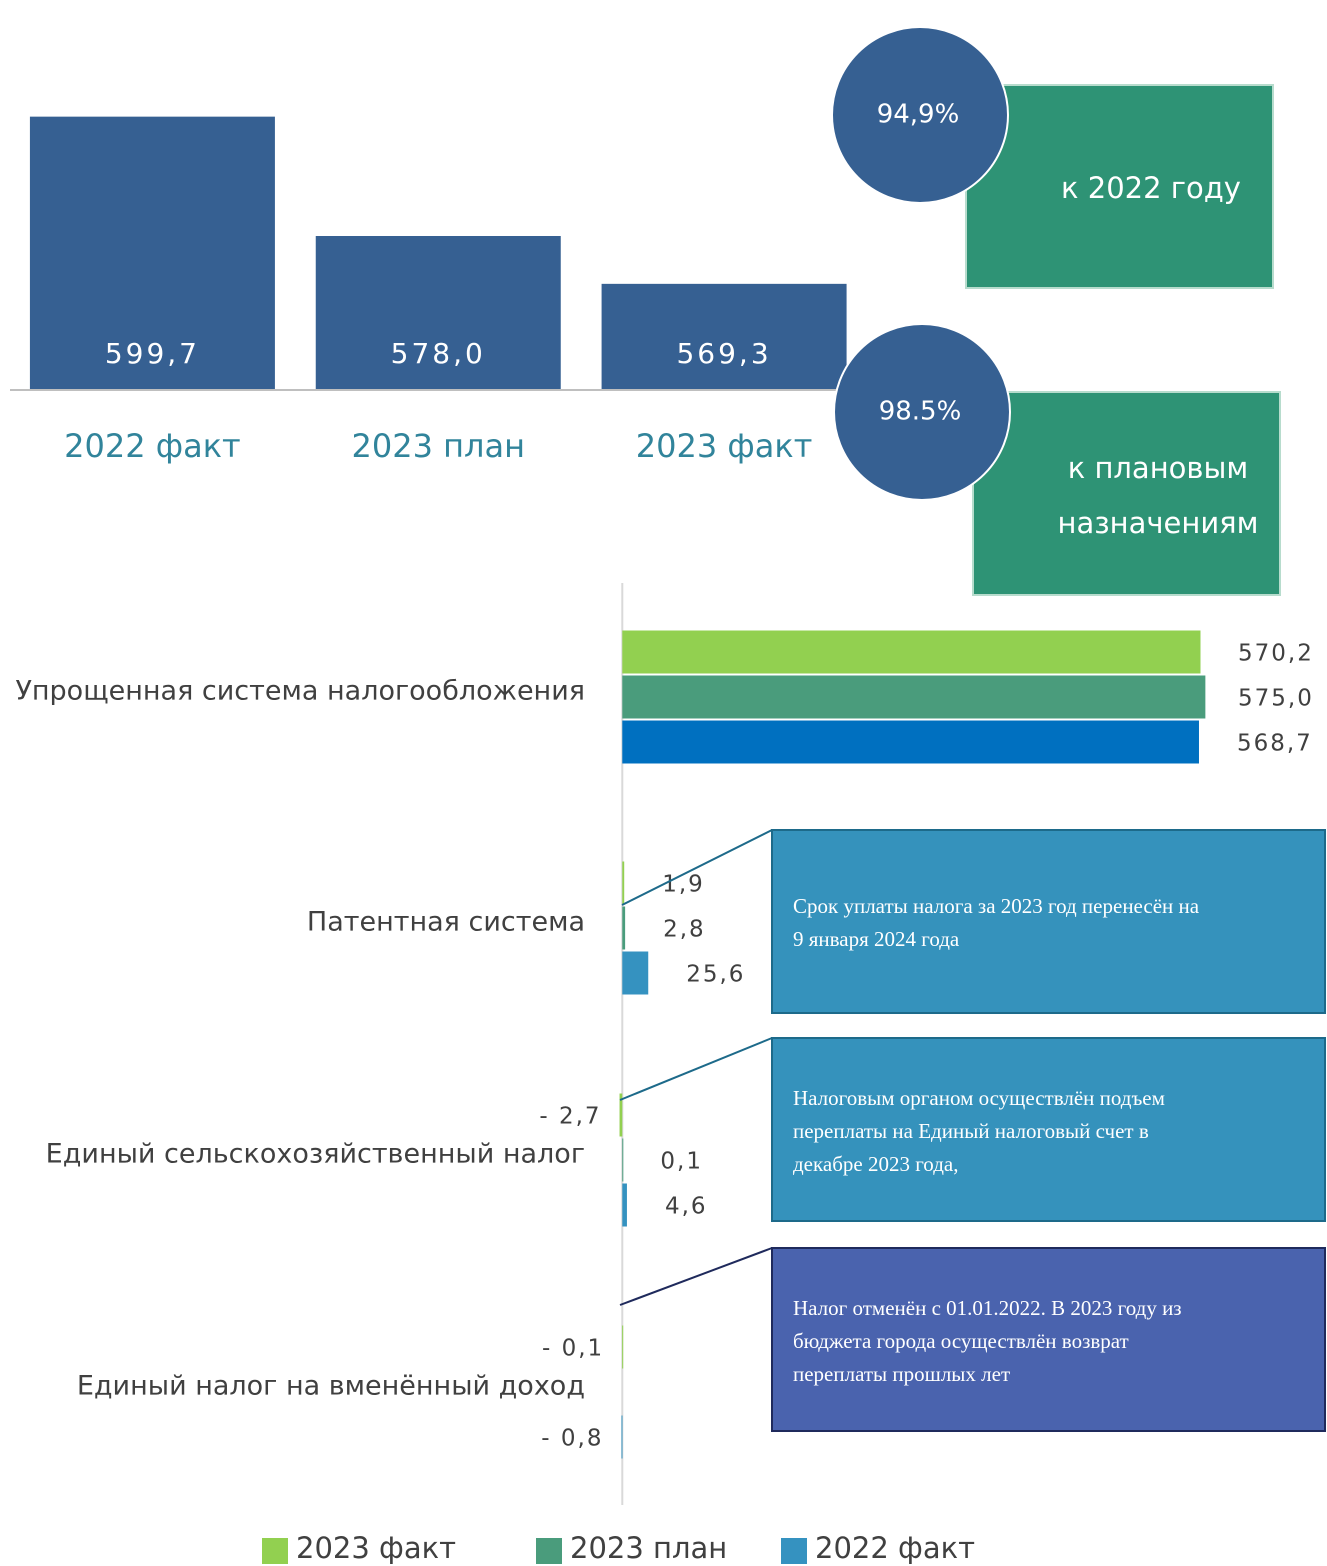 The height and width of the screenshot is (1566, 1327). Describe the element at coordinates (1158, 523) in the screenshot. I see `note-text: назначениям` at that location.